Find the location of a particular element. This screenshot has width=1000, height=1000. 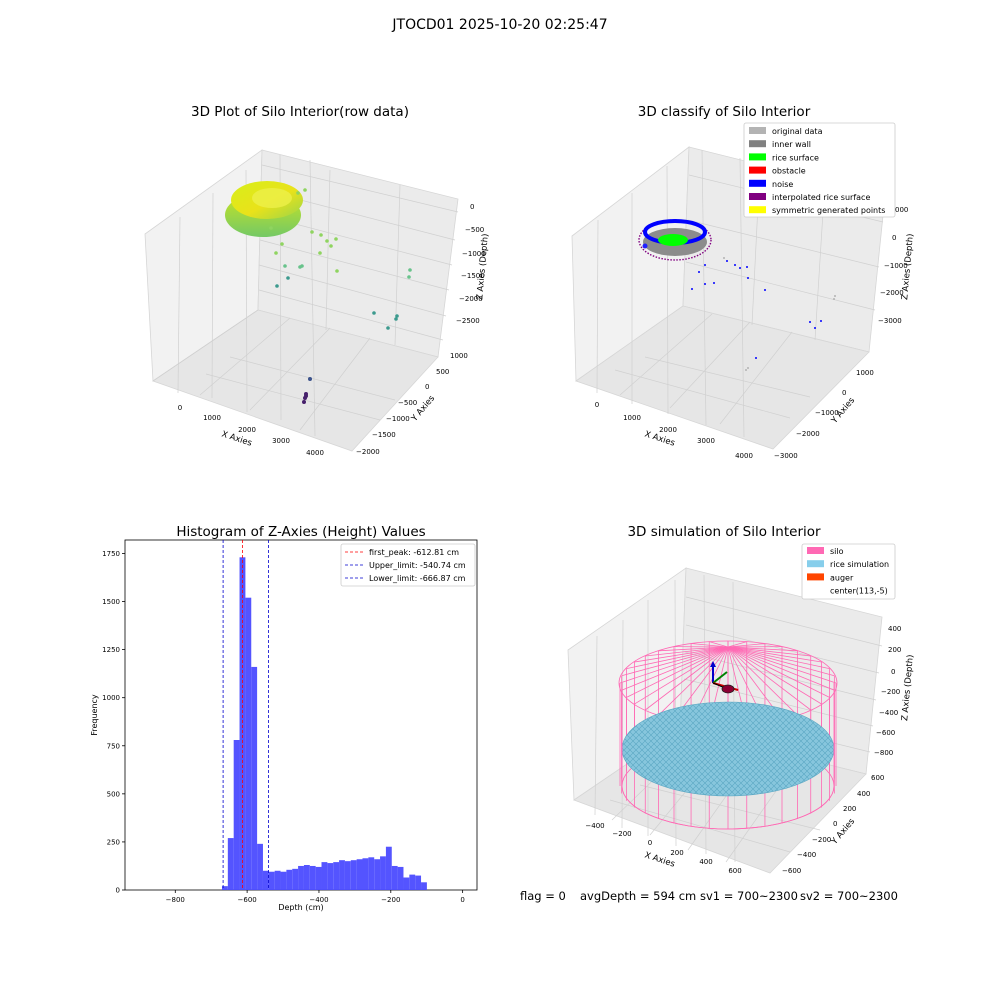

y-tick-label: −400 is located at coordinates (806, 855).